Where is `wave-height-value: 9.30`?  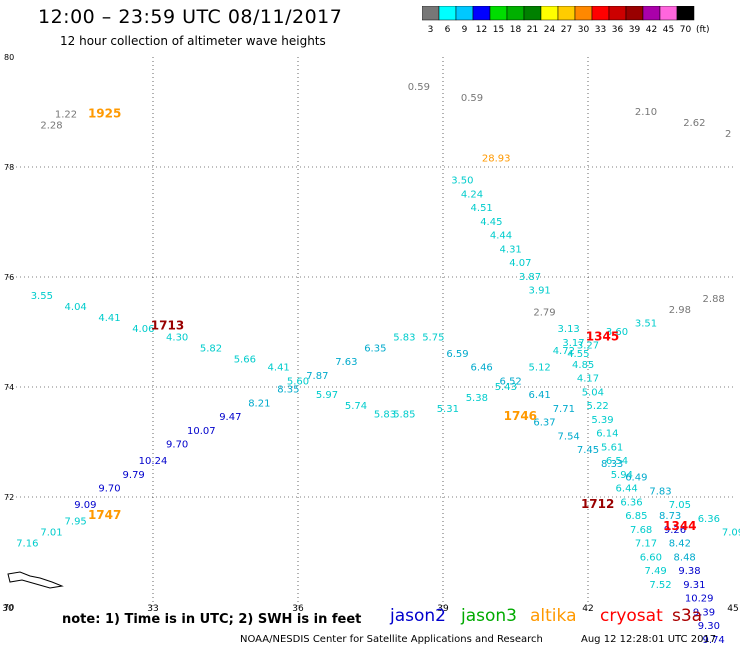 wave-height-value: 9.30 is located at coordinates (709, 626).